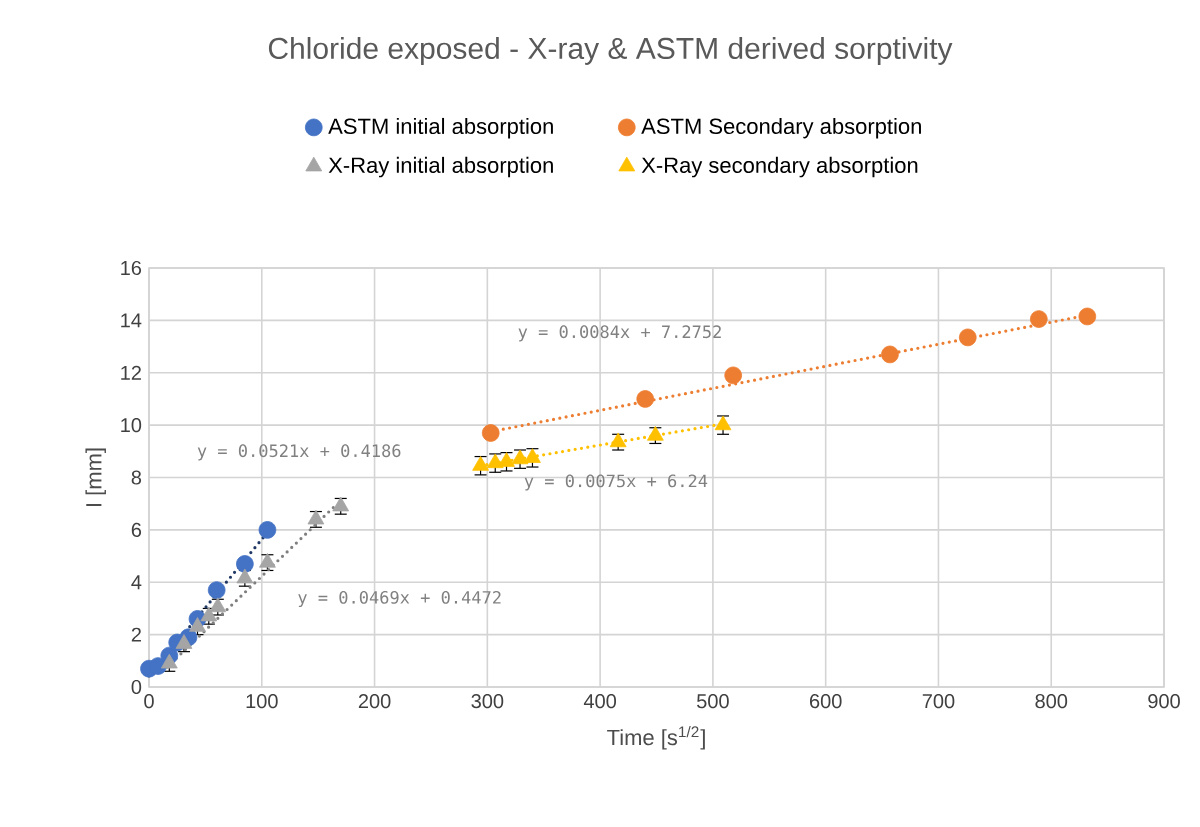 This screenshot has height=827, width=1200. I want to click on annotation: y = 0.0075x + 6.24, so click(616, 482).